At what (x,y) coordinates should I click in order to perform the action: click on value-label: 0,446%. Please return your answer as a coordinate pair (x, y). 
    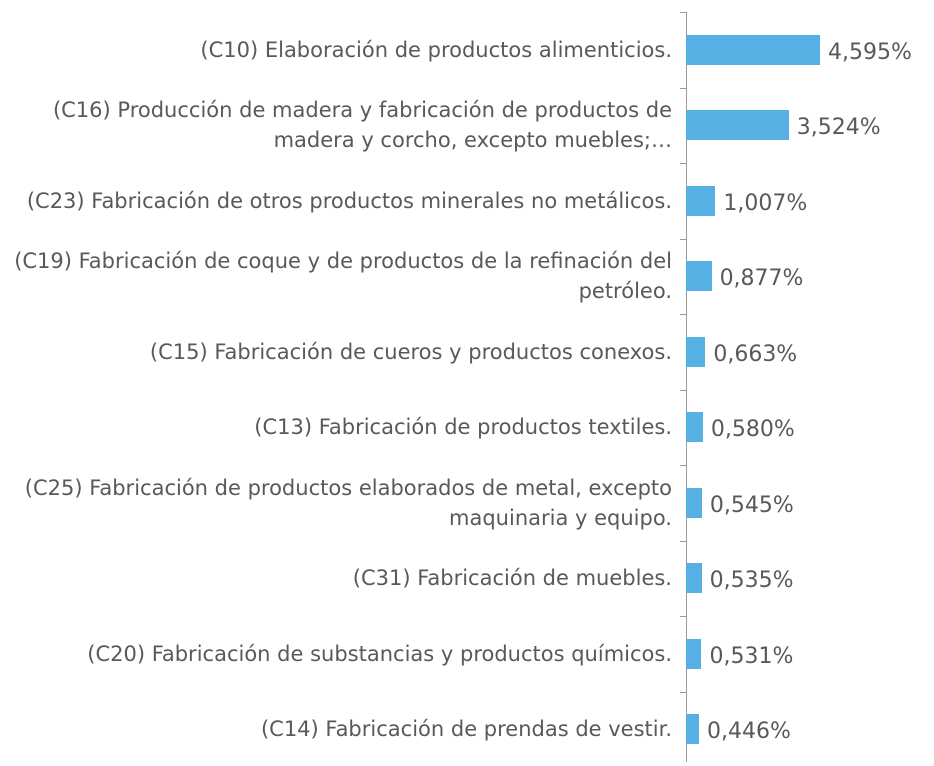
    Looking at the image, I should click on (749, 732).